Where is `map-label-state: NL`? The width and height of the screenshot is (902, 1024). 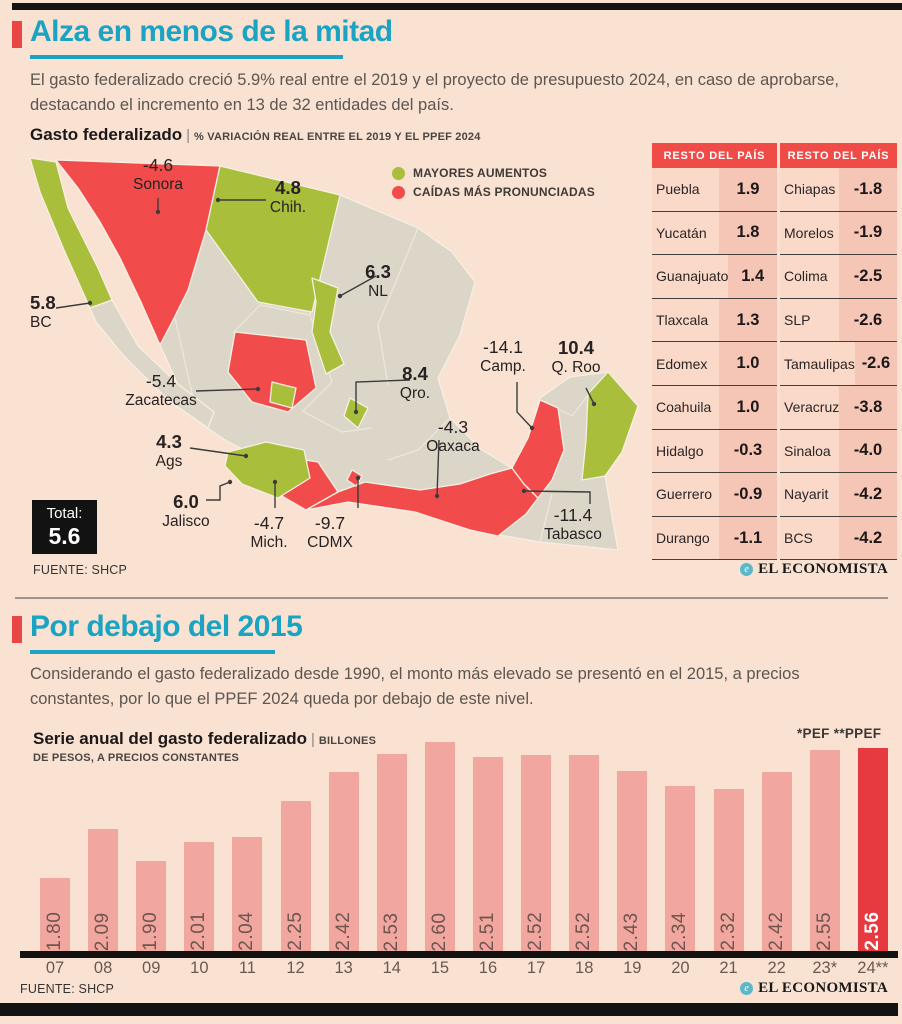 map-label-state: NL is located at coordinates (378, 291).